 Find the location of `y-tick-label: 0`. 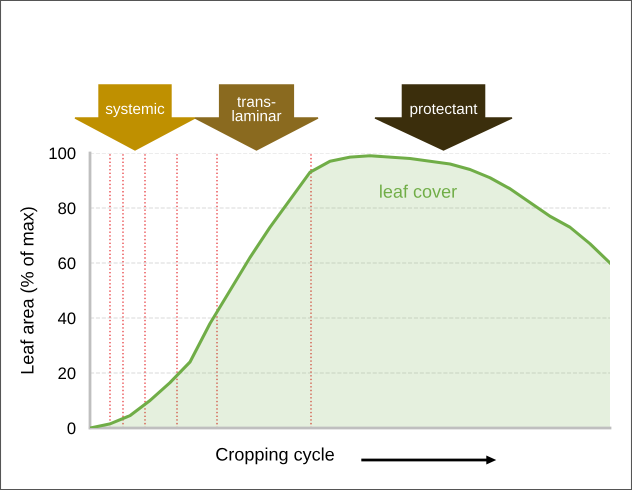

y-tick-label: 0 is located at coordinates (71, 428).